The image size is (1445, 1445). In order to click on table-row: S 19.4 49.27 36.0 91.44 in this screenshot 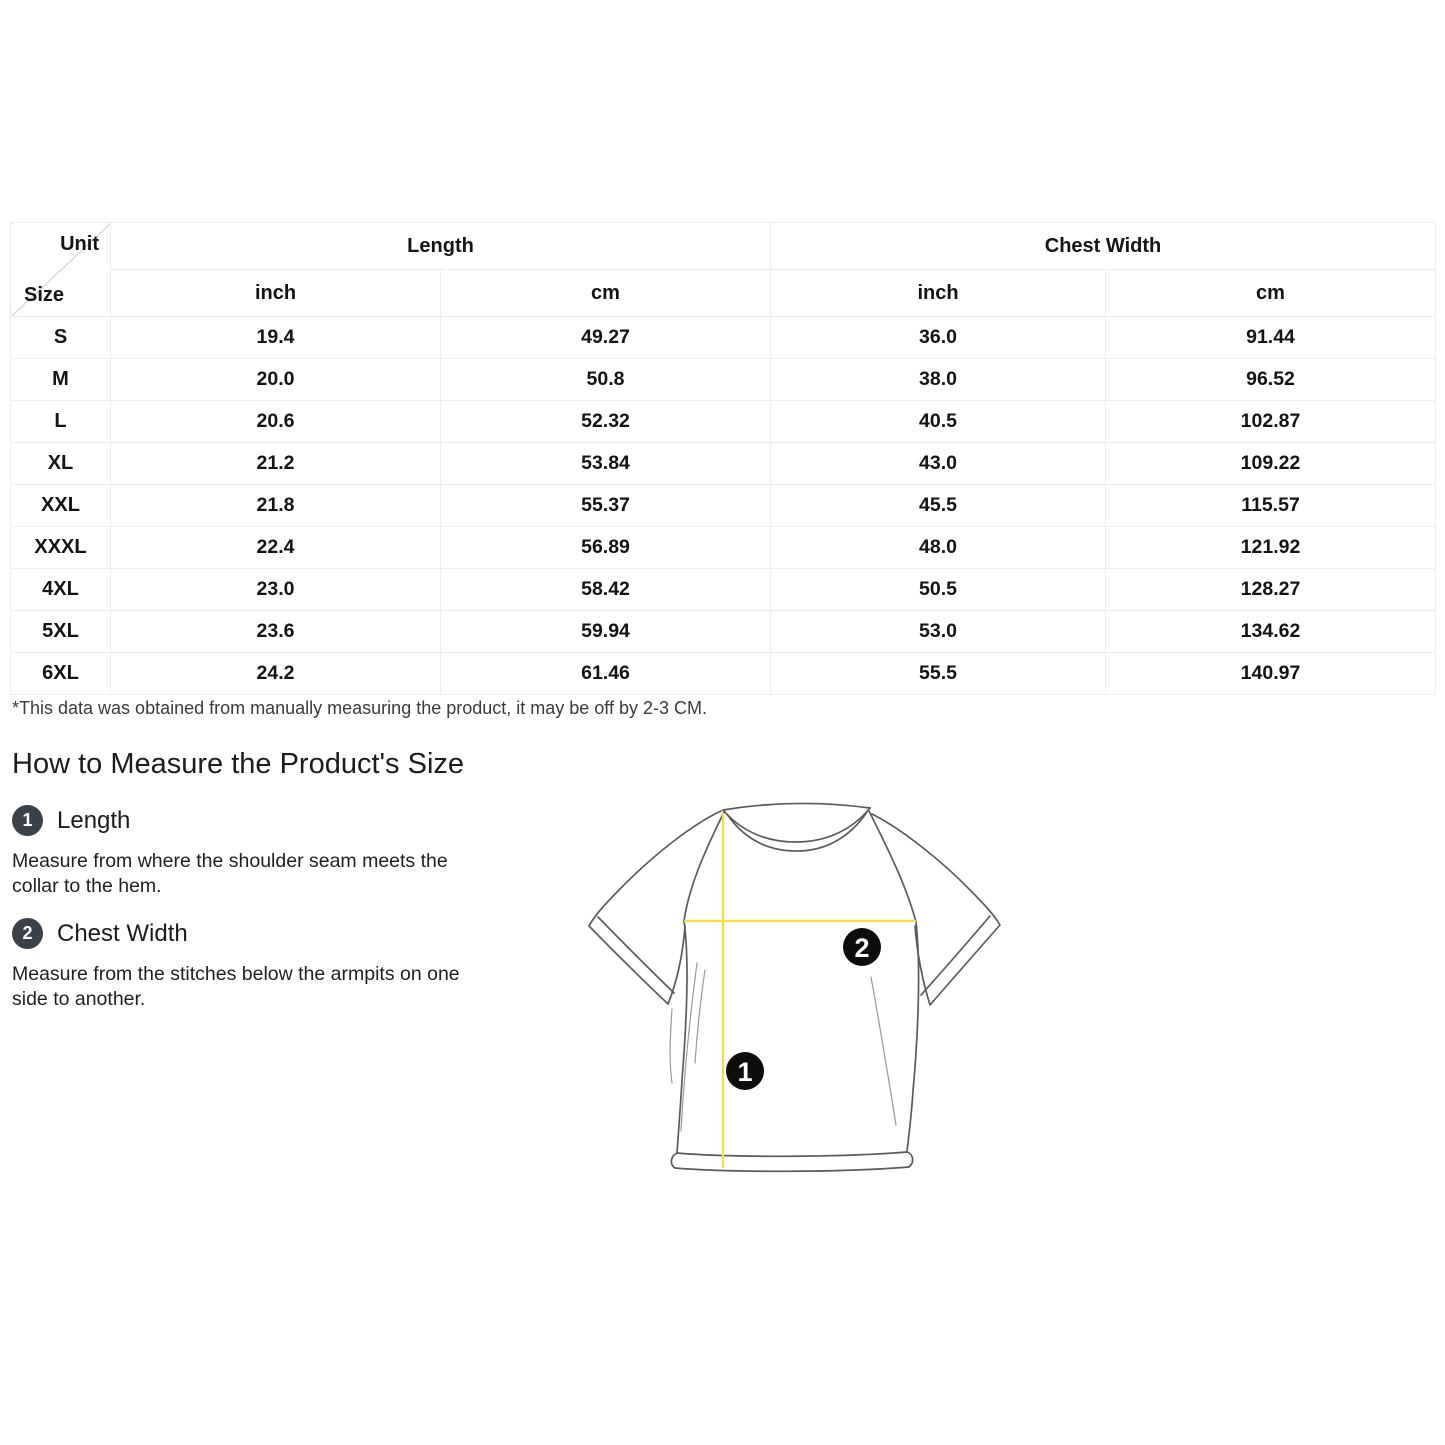, I will do `click(723, 337)`.